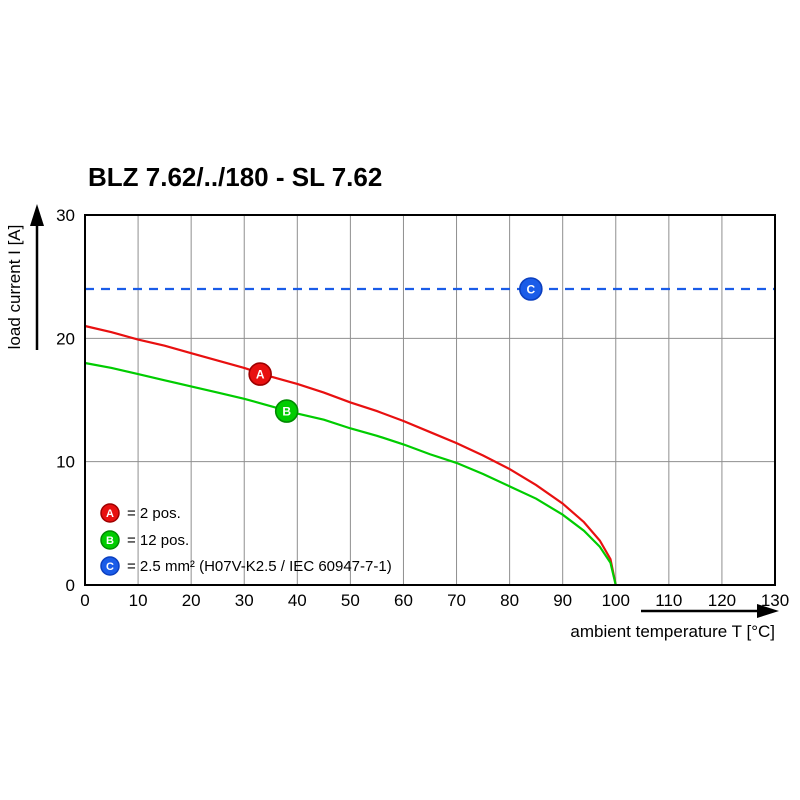  Describe the element at coordinates (14, 287) in the screenshot. I see `y-axis-label: load current I [A]` at that location.